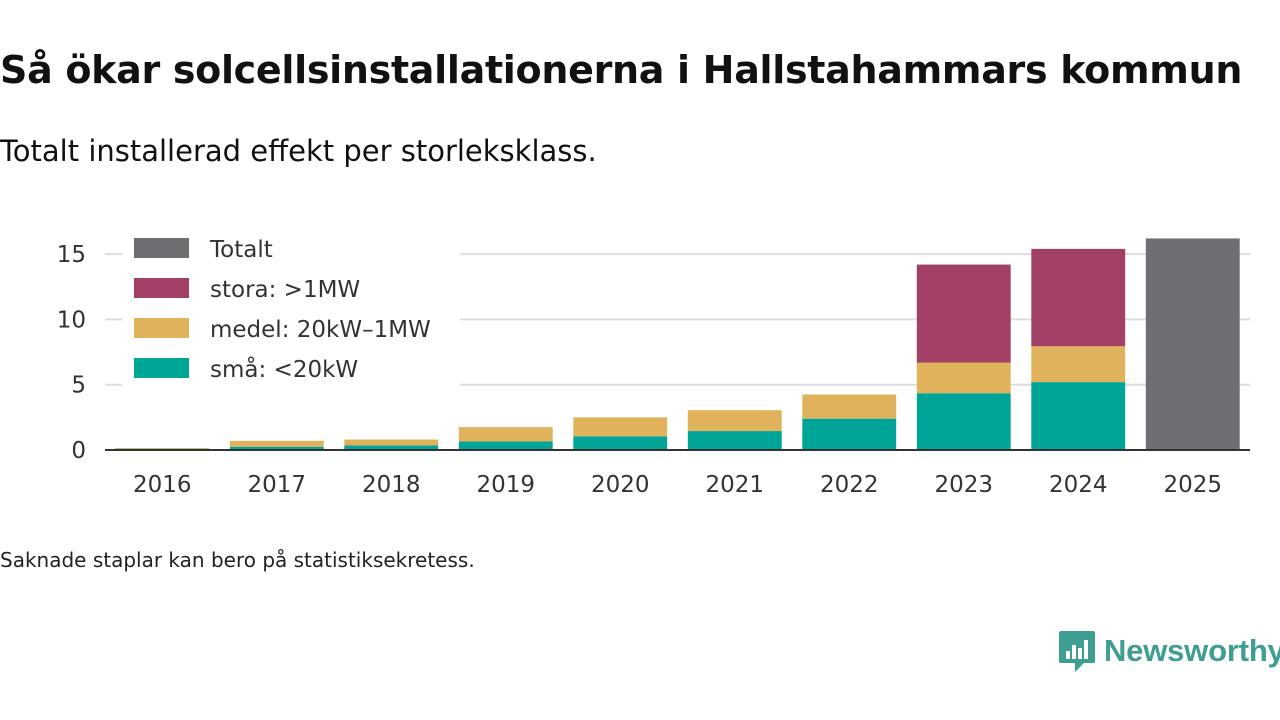 This screenshot has width=1280, height=720. Describe the element at coordinates (620, 485) in the screenshot. I see `x-tick-label: 2020` at that location.